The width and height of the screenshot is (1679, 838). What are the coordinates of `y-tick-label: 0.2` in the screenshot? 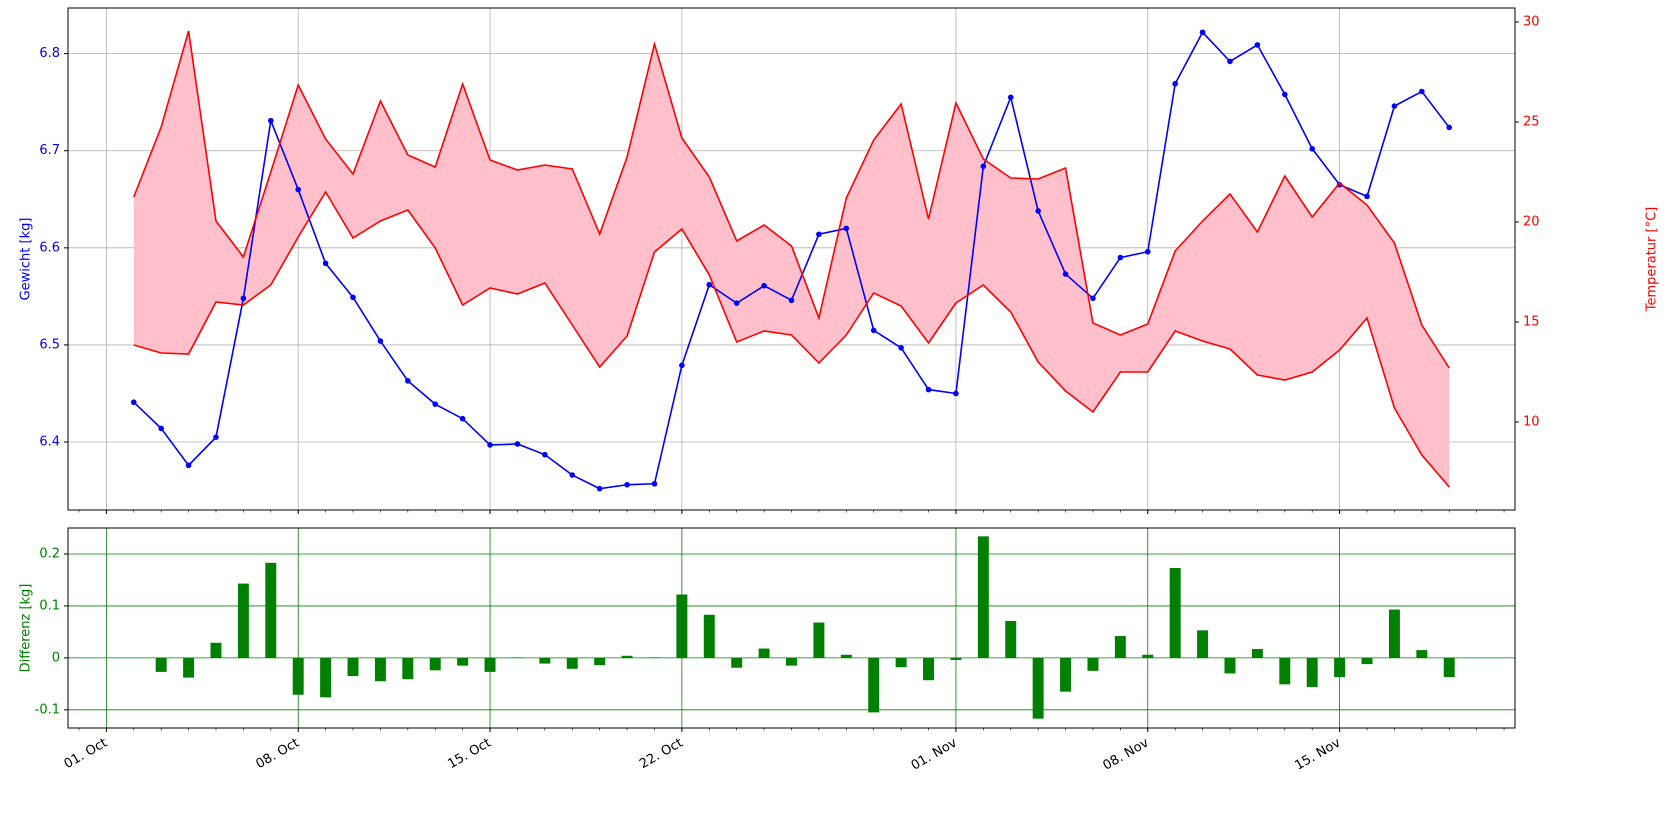 It's located at (49, 553).